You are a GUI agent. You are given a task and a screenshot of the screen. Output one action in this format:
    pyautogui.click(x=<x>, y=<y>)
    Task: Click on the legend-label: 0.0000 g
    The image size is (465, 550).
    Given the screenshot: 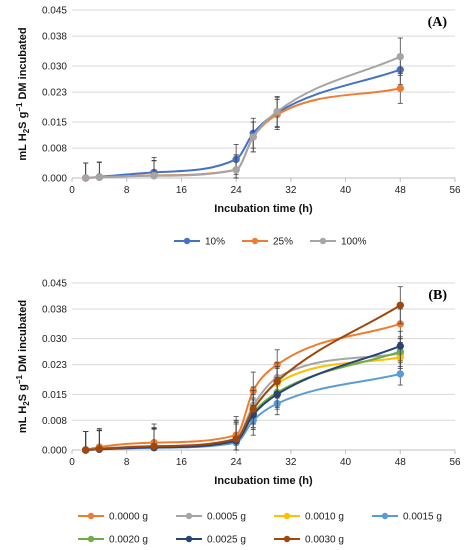 What is the action you would take?
    pyautogui.click(x=128, y=517)
    